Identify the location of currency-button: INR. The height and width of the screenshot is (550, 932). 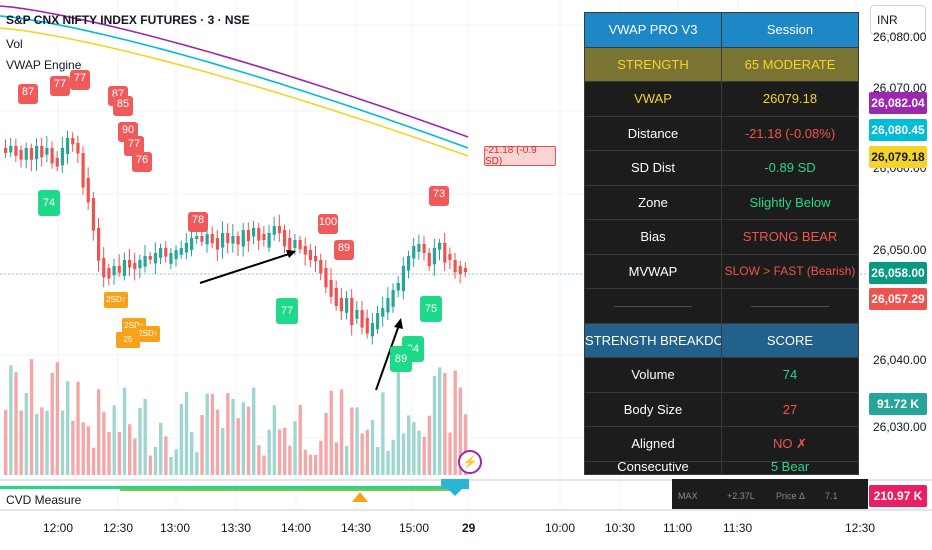
(898, 20).